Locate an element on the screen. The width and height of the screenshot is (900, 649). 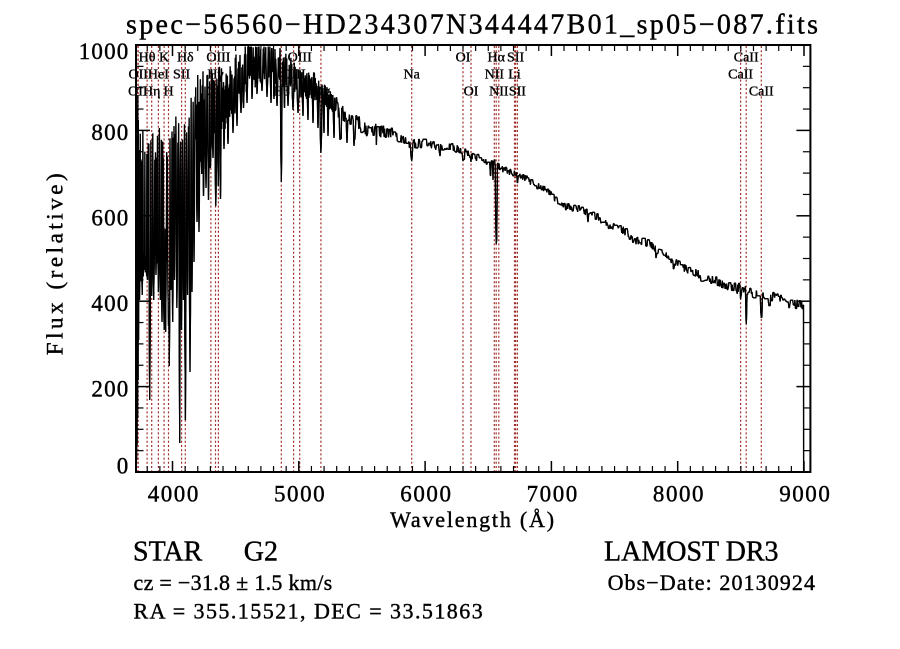
svg-text: Hη is located at coordinates (151, 92).